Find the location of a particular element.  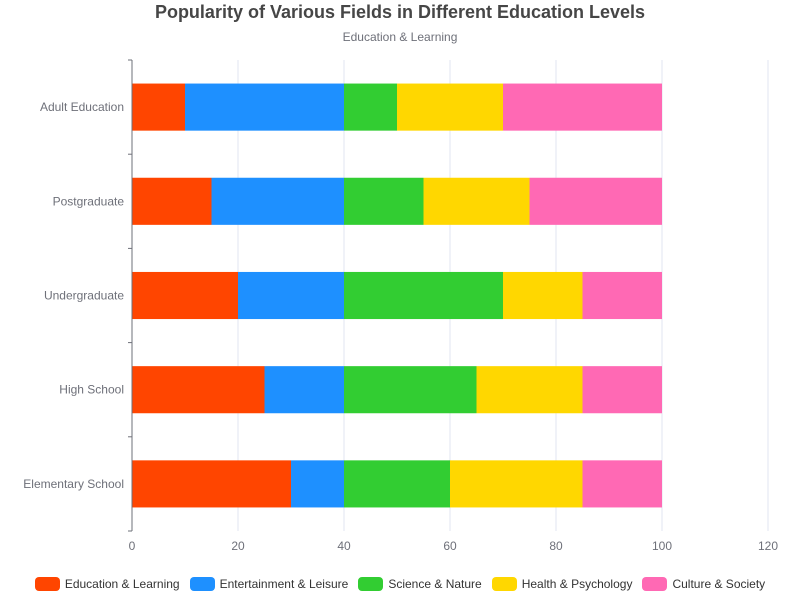

x-tick-label: 120 is located at coordinates (768, 546).